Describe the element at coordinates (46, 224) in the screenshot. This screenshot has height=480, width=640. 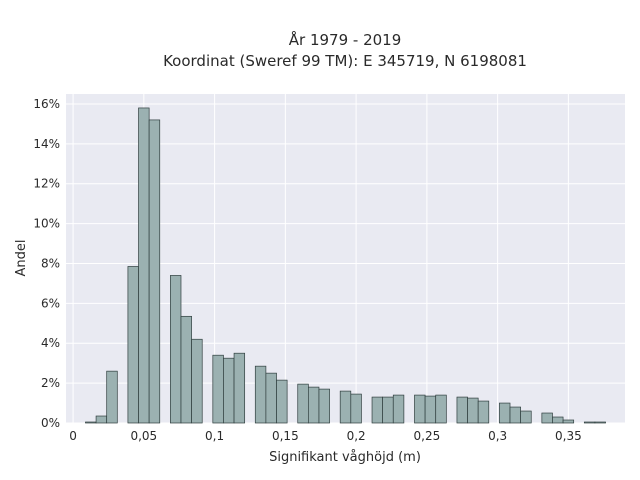
I see `y-tick-label: 10%` at that location.